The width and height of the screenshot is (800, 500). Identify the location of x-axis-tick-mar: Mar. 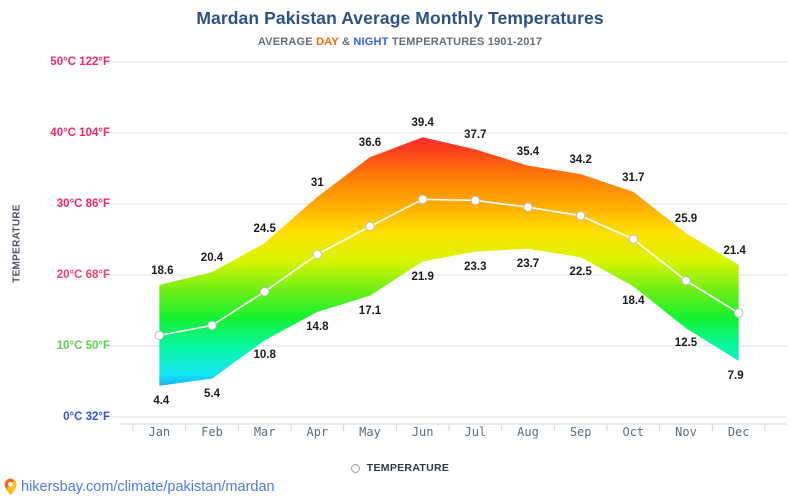
(264, 432).